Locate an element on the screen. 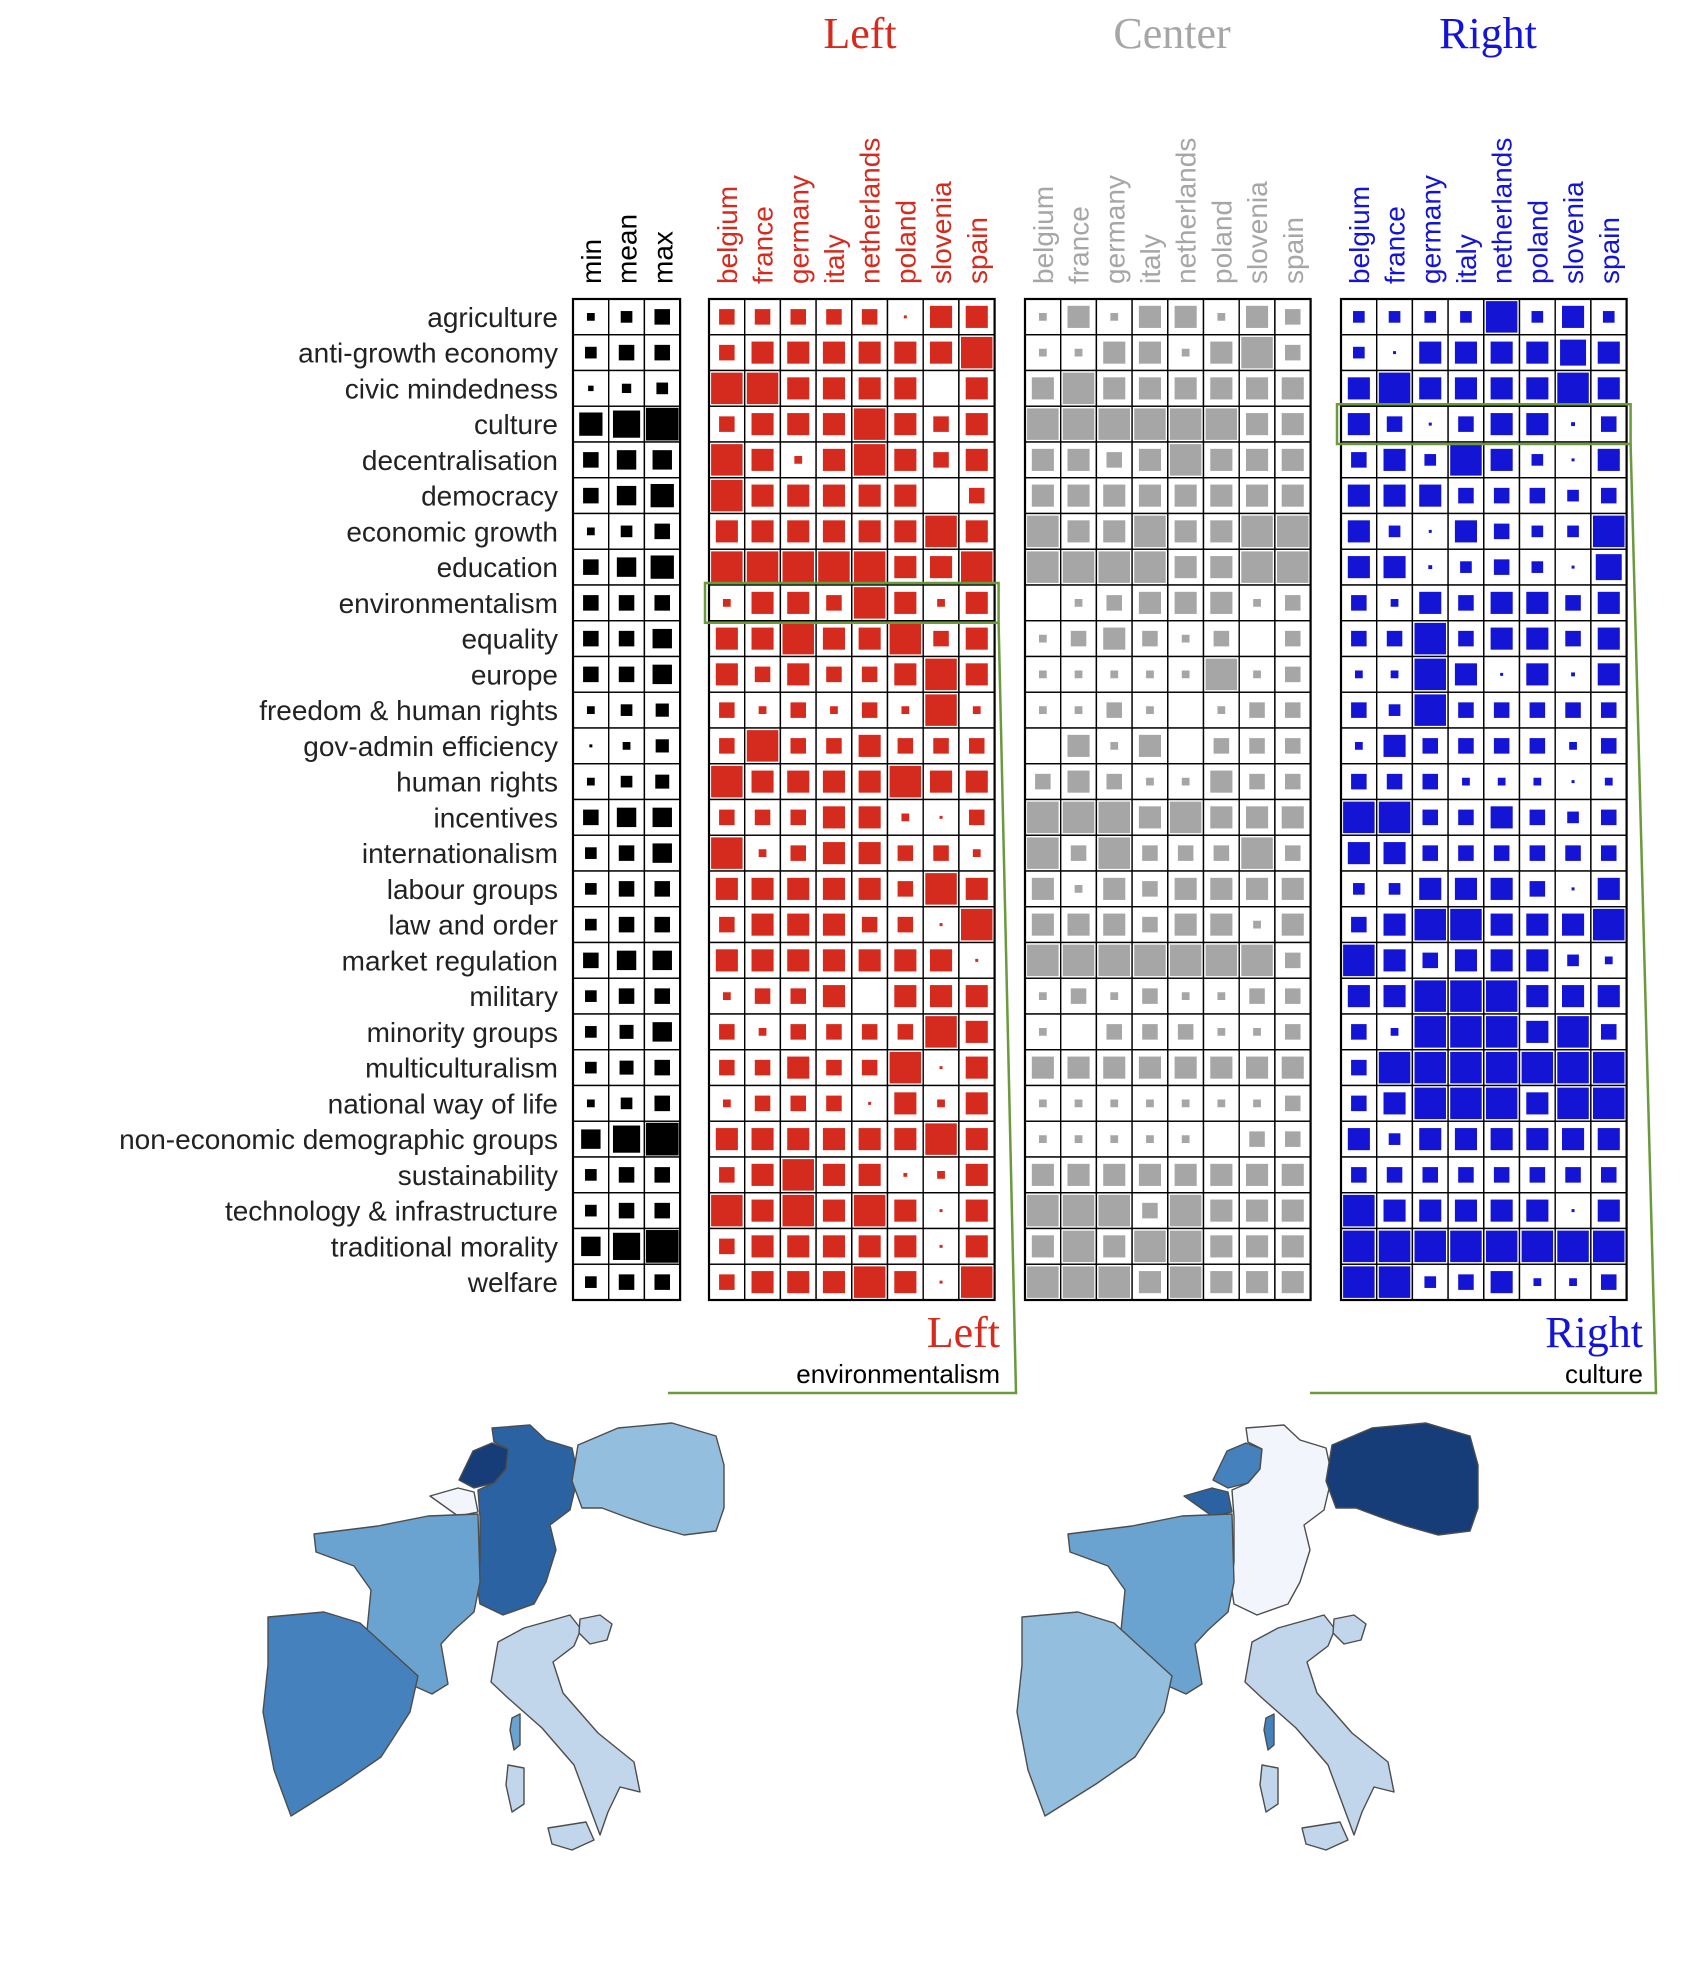  group-title-left: Left is located at coordinates (859, 33).